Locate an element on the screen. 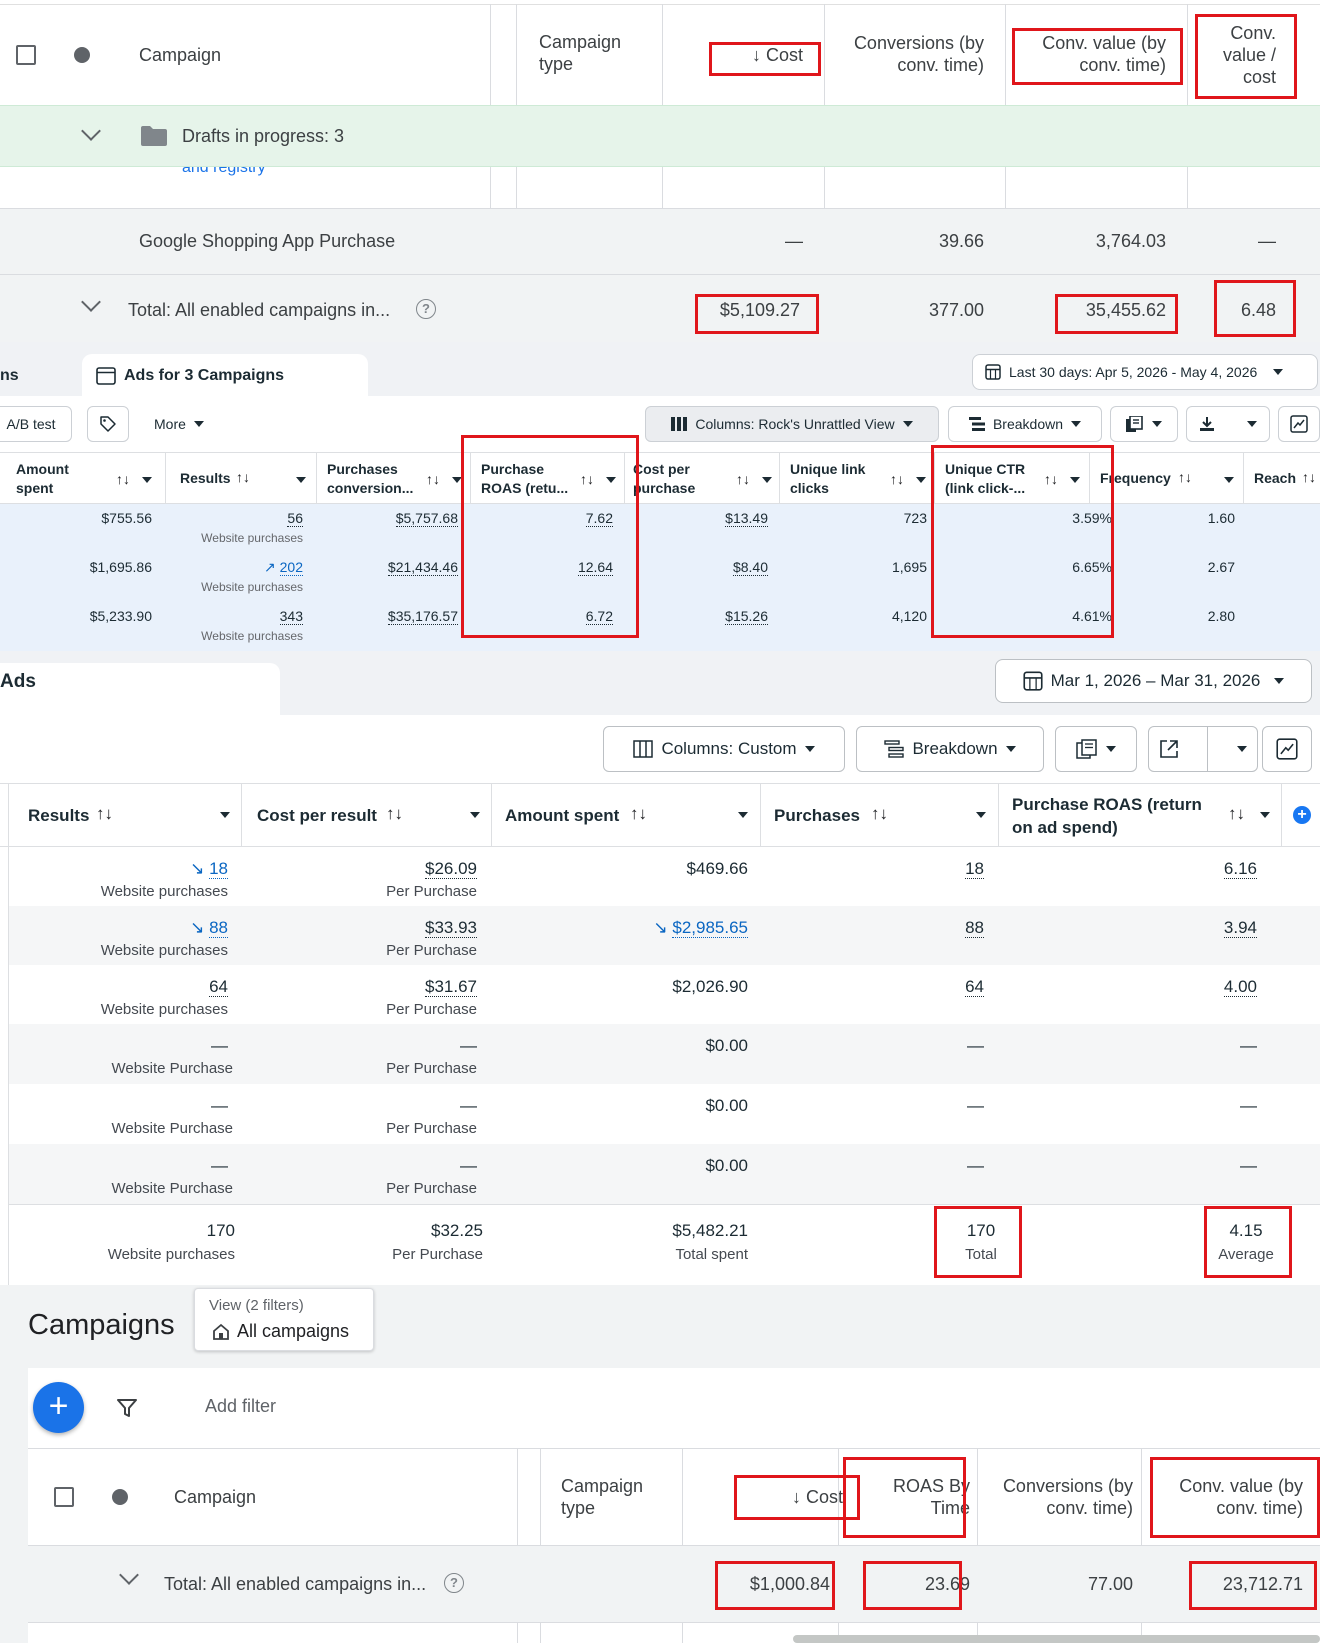 This screenshot has width=1320, height=1643. col-cost-per-purchase: Cost per purchase is located at coordinates (664, 478).